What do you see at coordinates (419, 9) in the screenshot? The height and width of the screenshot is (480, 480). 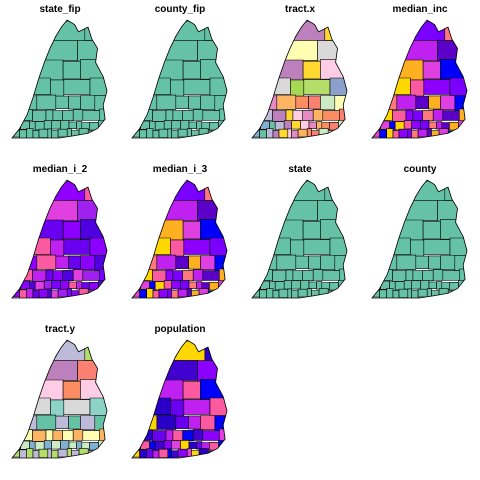 I see `panel-title: median_inc` at bounding box center [419, 9].